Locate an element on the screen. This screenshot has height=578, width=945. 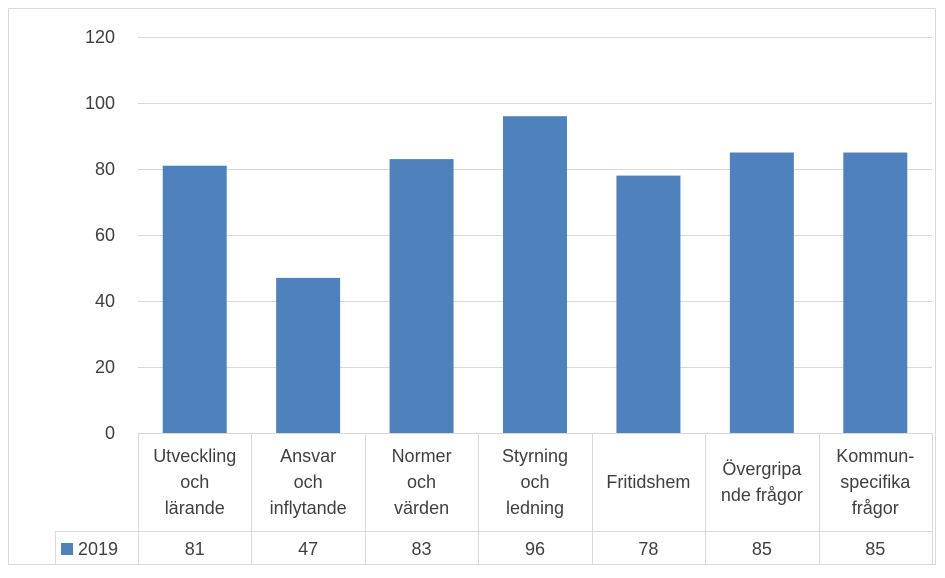
y-tick-label: 80 is located at coordinates (105, 169).